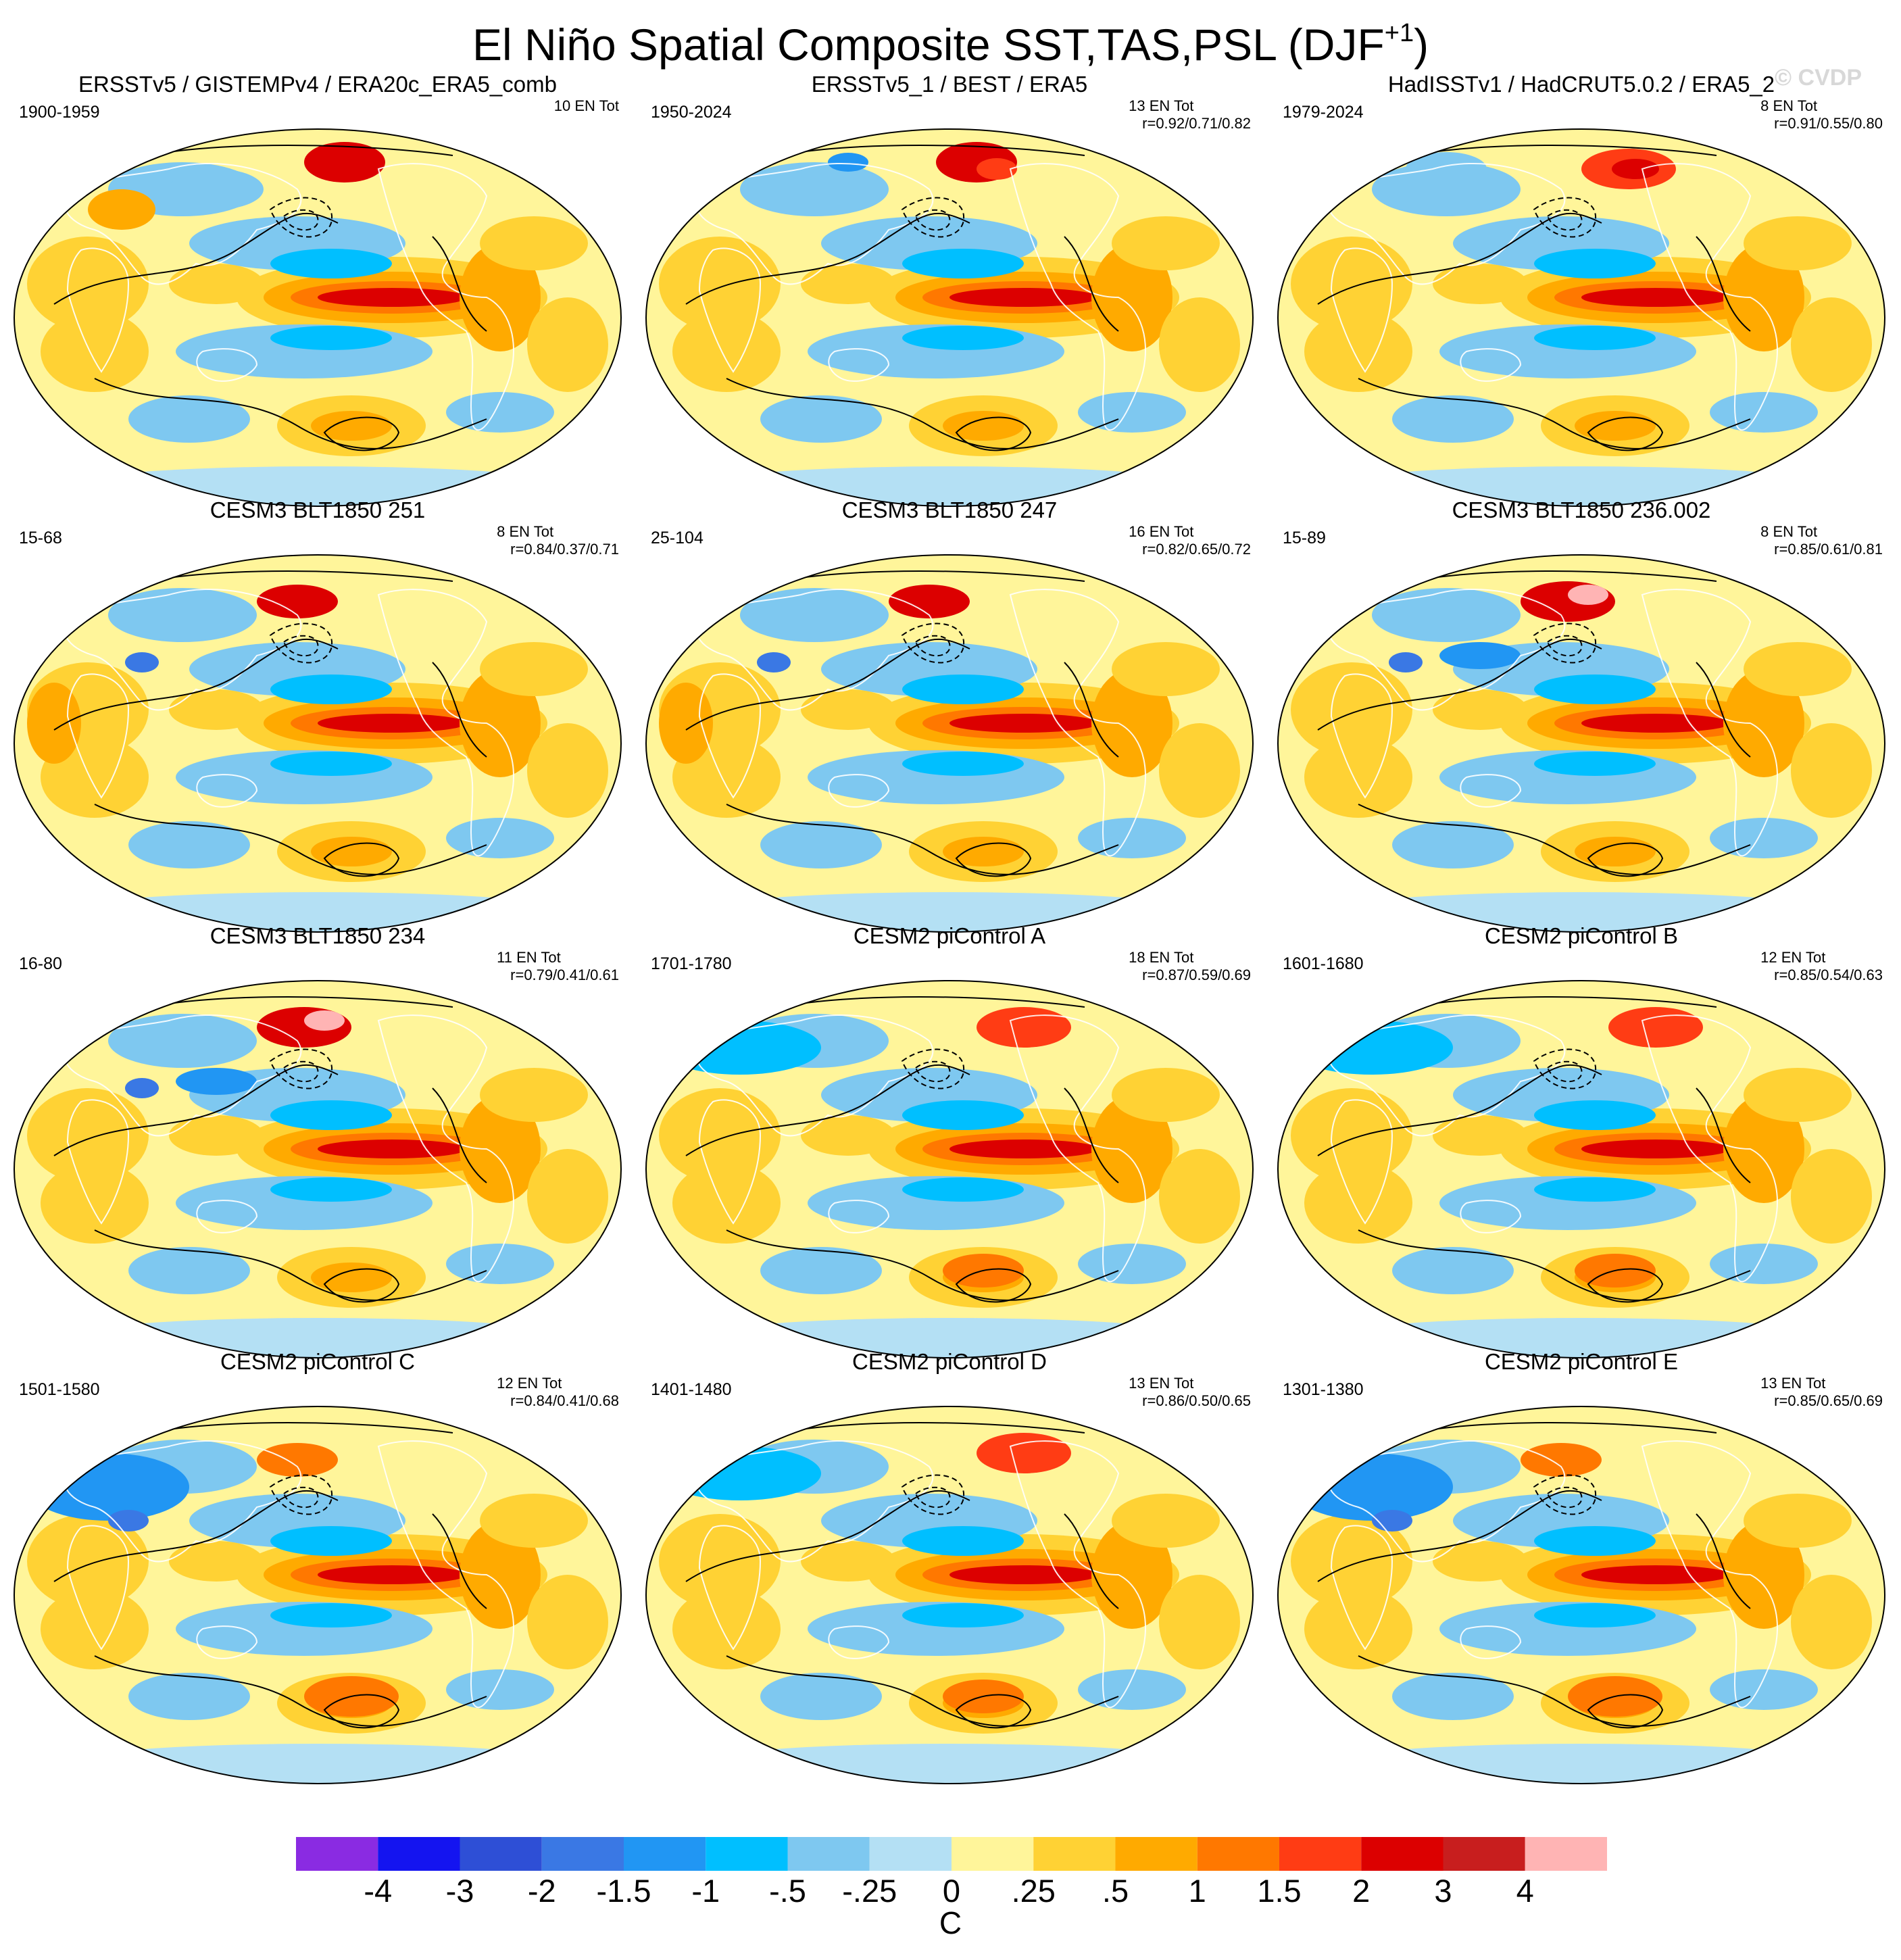 This screenshot has height=1960, width=1901. What do you see at coordinates (1822, 114) in the screenshot?
I see `panel-stats: 8 EN Tot r=0.91/0.55/0.80` at bounding box center [1822, 114].